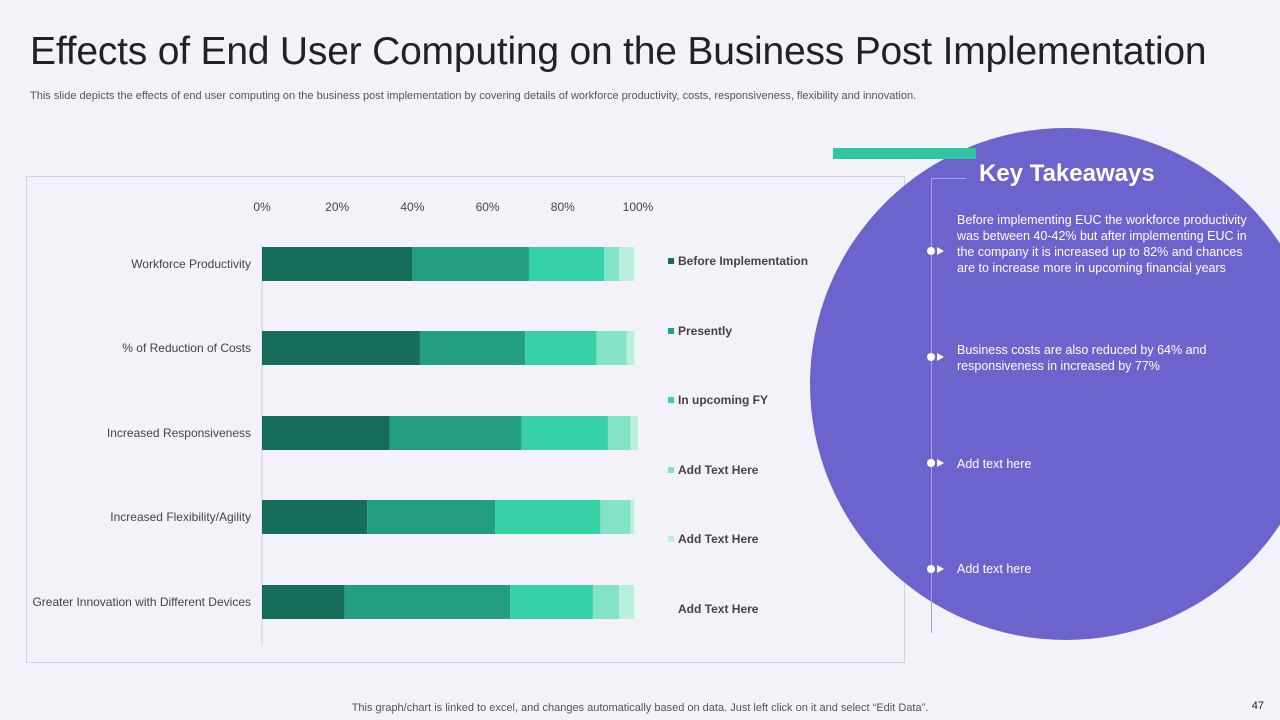 This screenshot has height=720, width=1280. I want to click on x-tick-label: 0%, so click(262, 207).